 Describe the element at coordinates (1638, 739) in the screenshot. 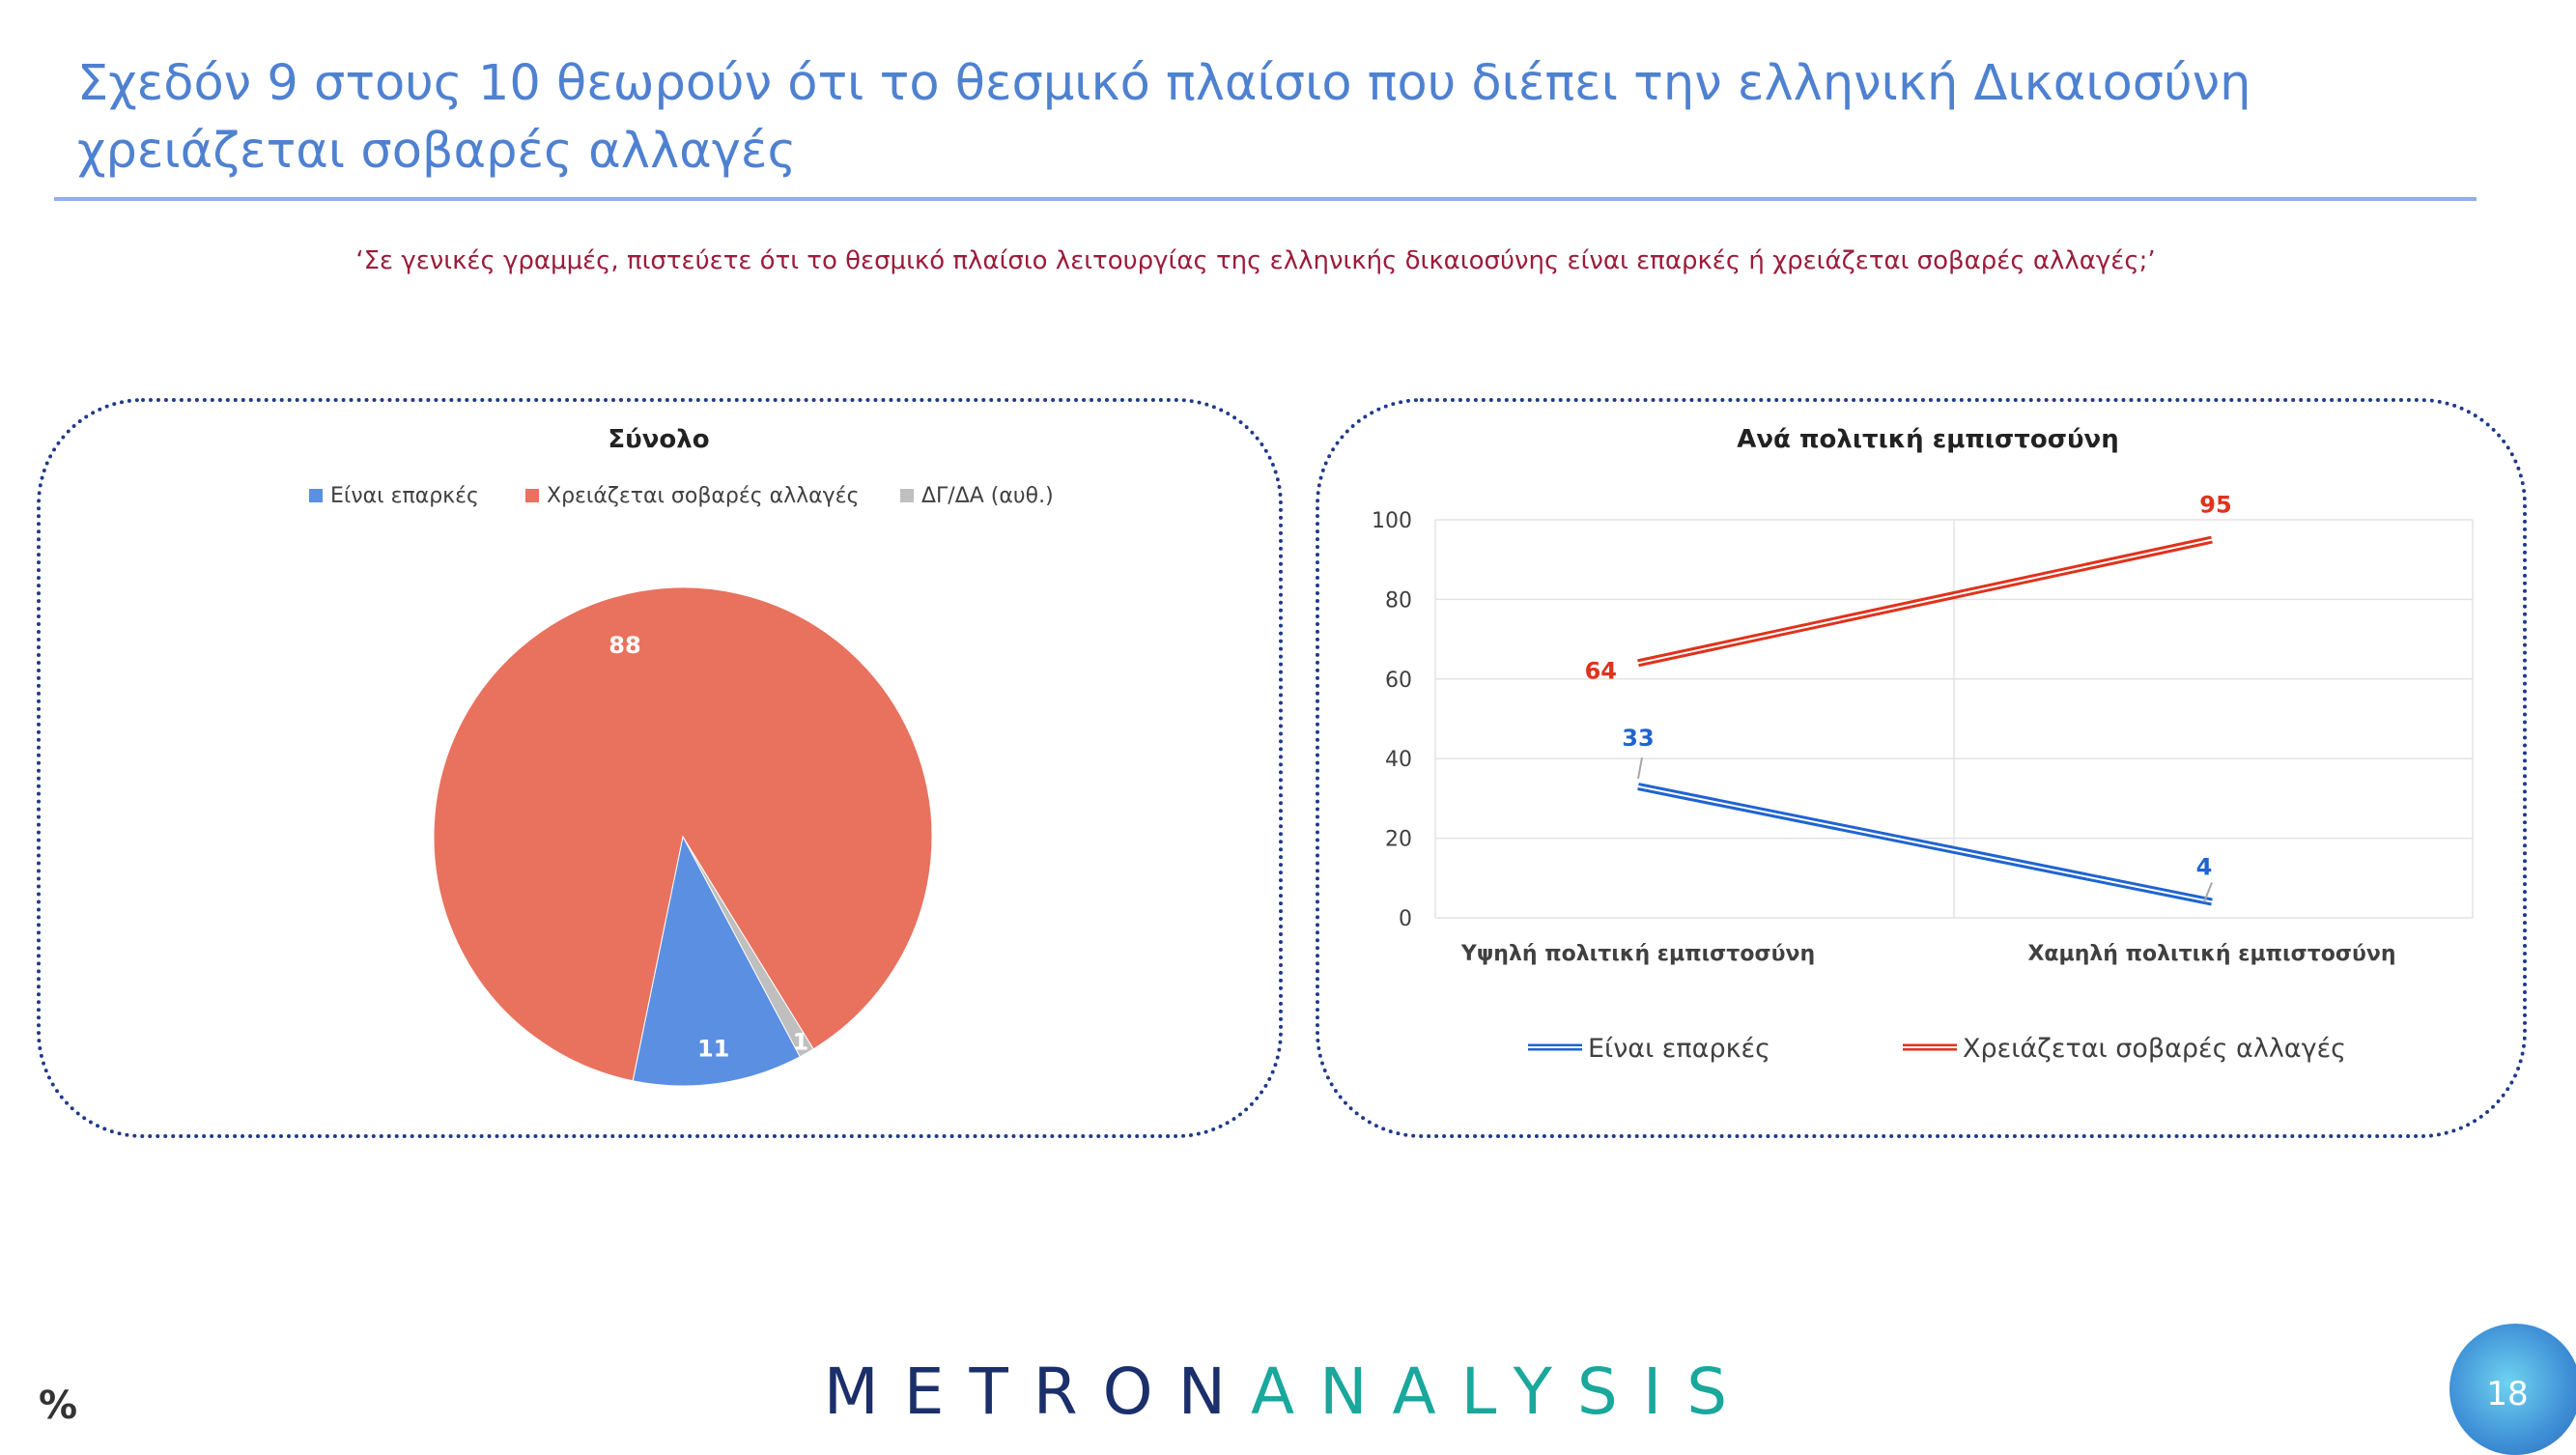

I see `line-data-label-0-0: 33` at that location.